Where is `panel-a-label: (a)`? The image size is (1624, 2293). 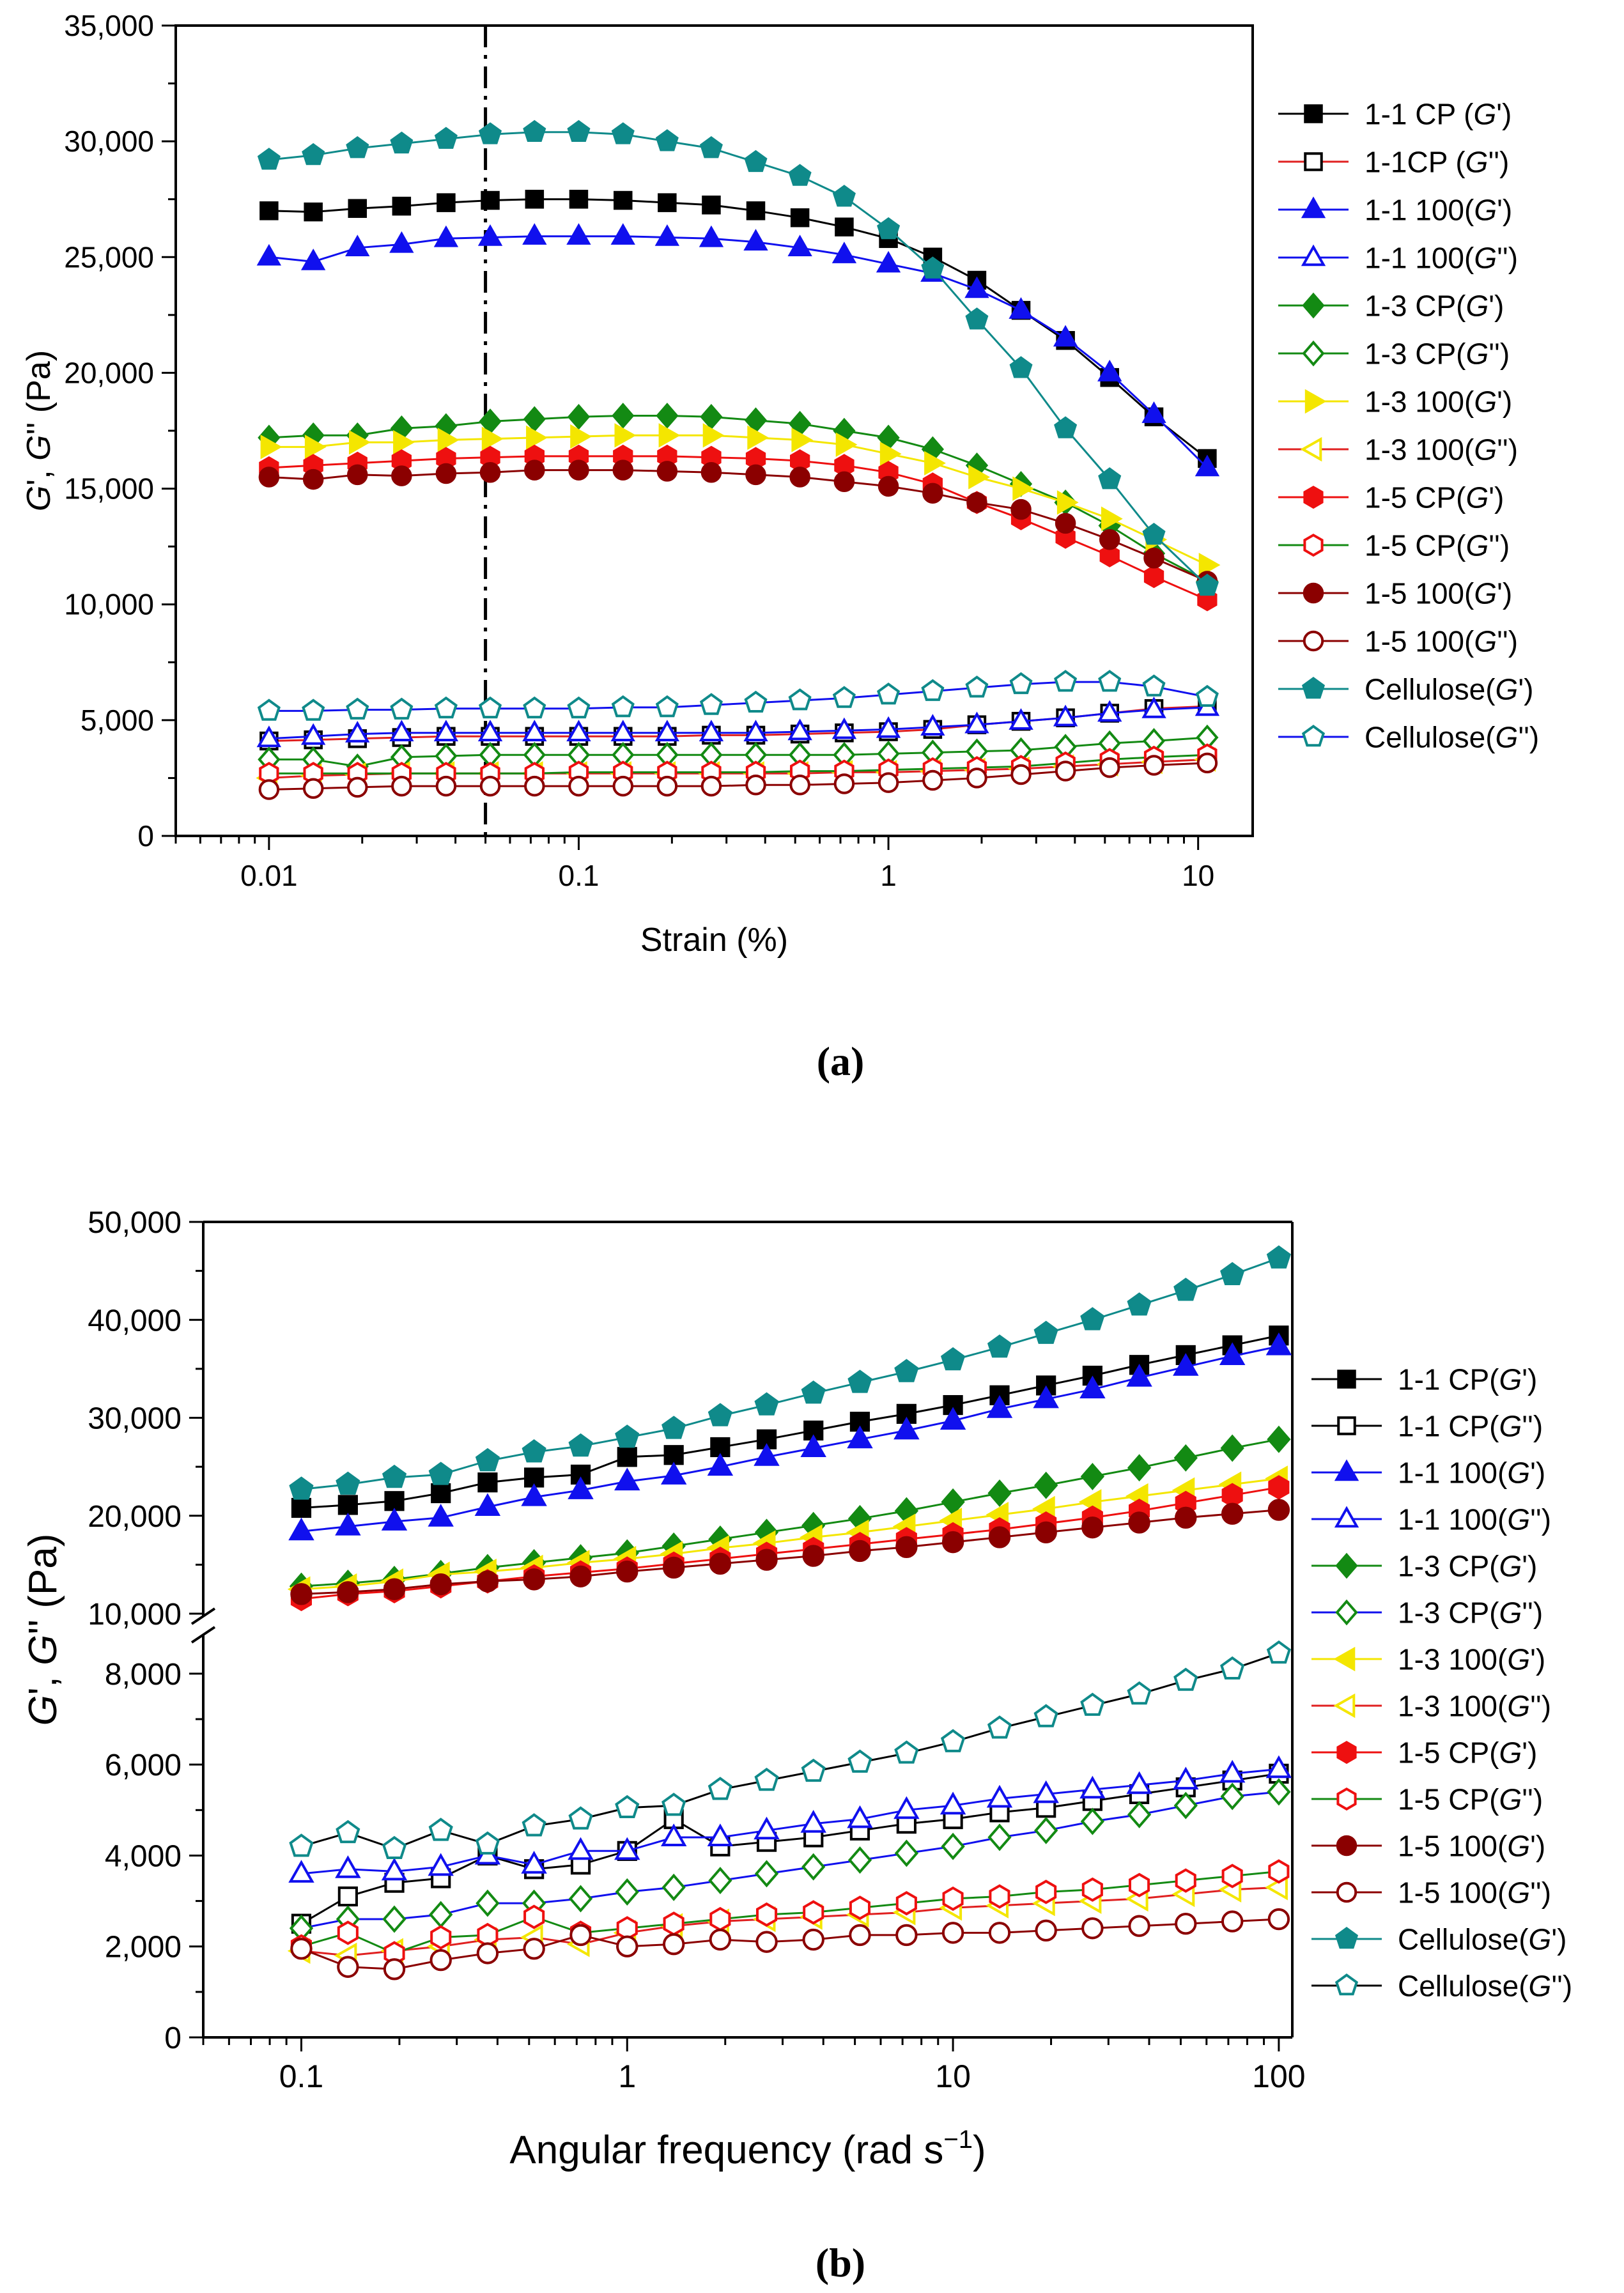 panel-a-label: (a) is located at coordinates (841, 1061).